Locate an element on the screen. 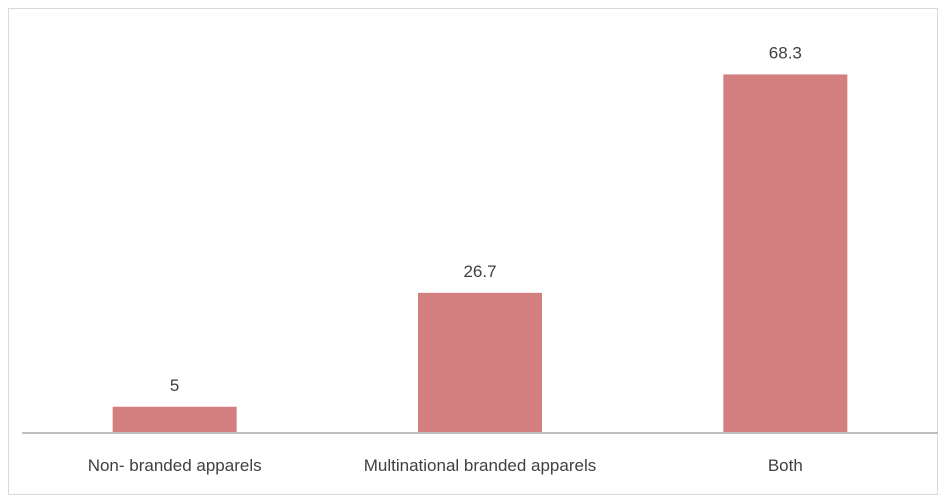 Image resolution: width=940 pixels, height=499 pixels. category-label-0: Non- branded apparels is located at coordinates (175, 465).